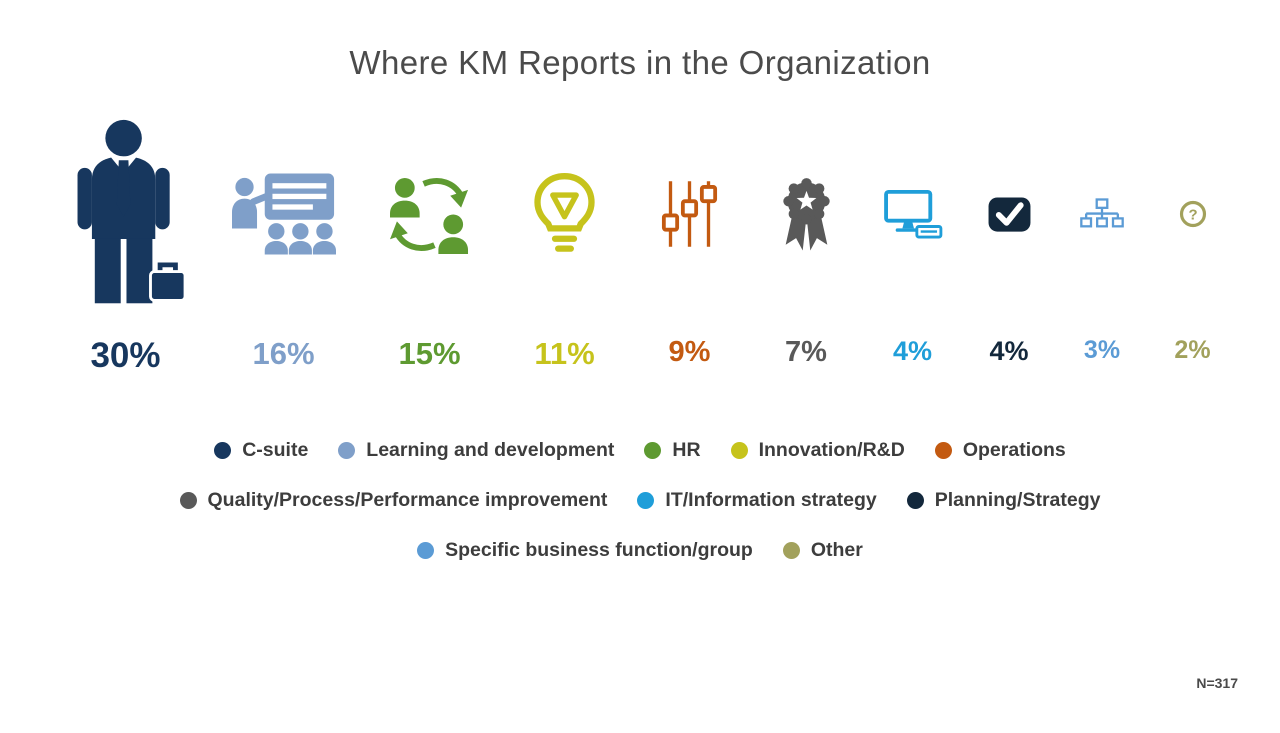  Describe the element at coordinates (912, 351) in the screenshot. I see `value-it-strategy: 4%` at that location.